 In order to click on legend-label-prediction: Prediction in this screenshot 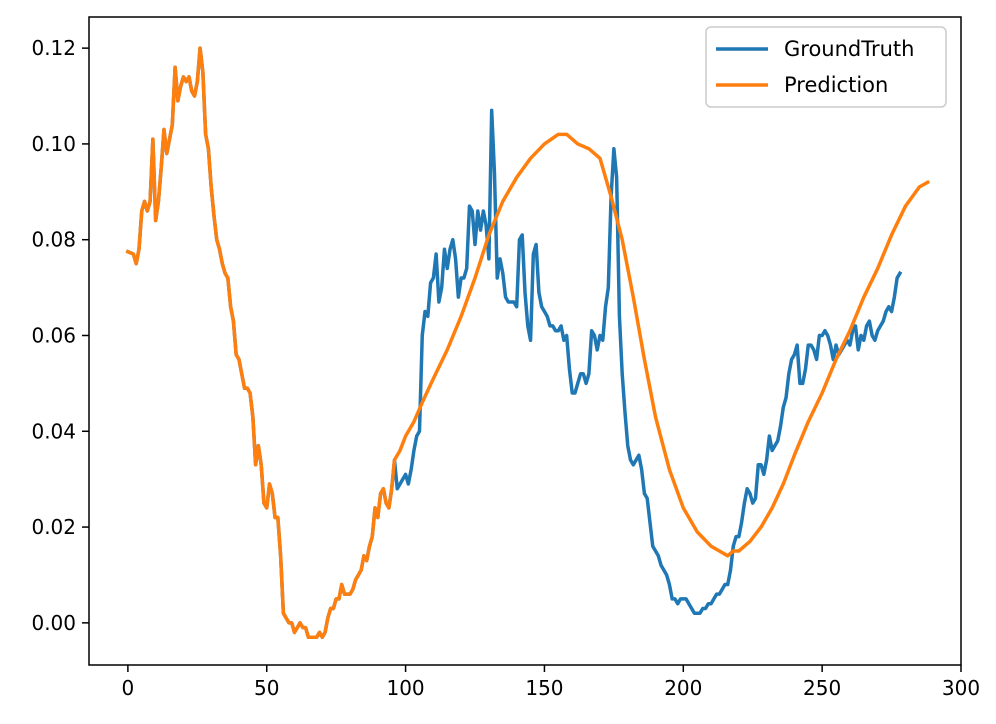, I will do `click(836, 85)`.